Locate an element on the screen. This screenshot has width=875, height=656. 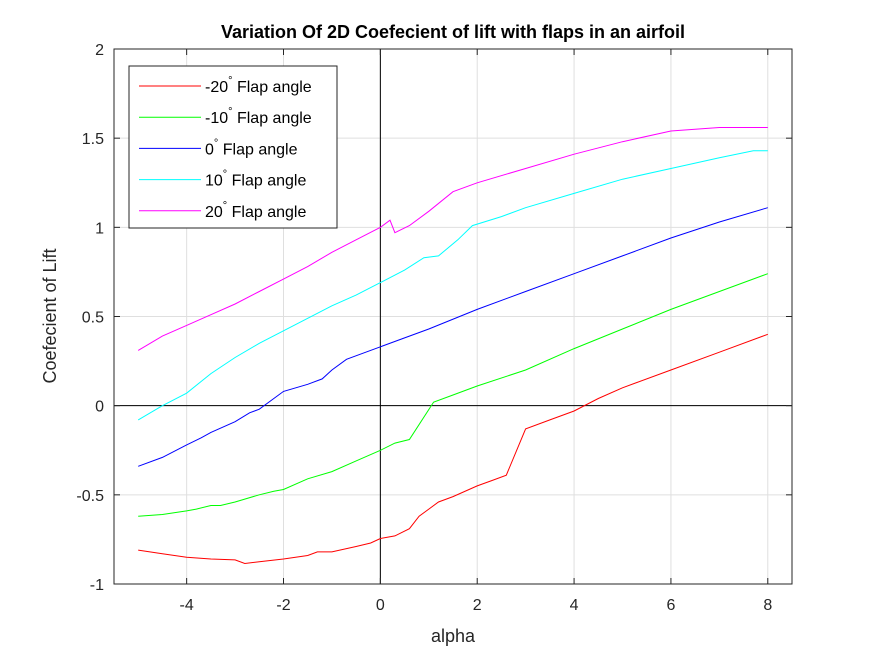
legend-label-main: -10 is located at coordinates (216, 118).